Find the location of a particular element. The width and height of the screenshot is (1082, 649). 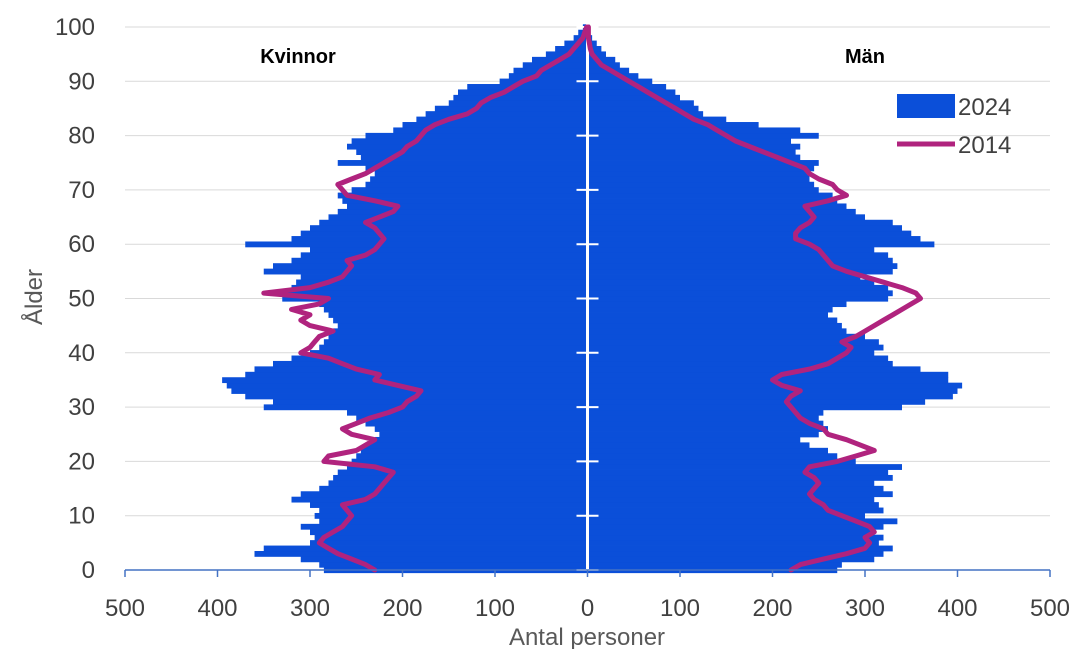

legend-label-2024: 2024 is located at coordinates (984, 107).